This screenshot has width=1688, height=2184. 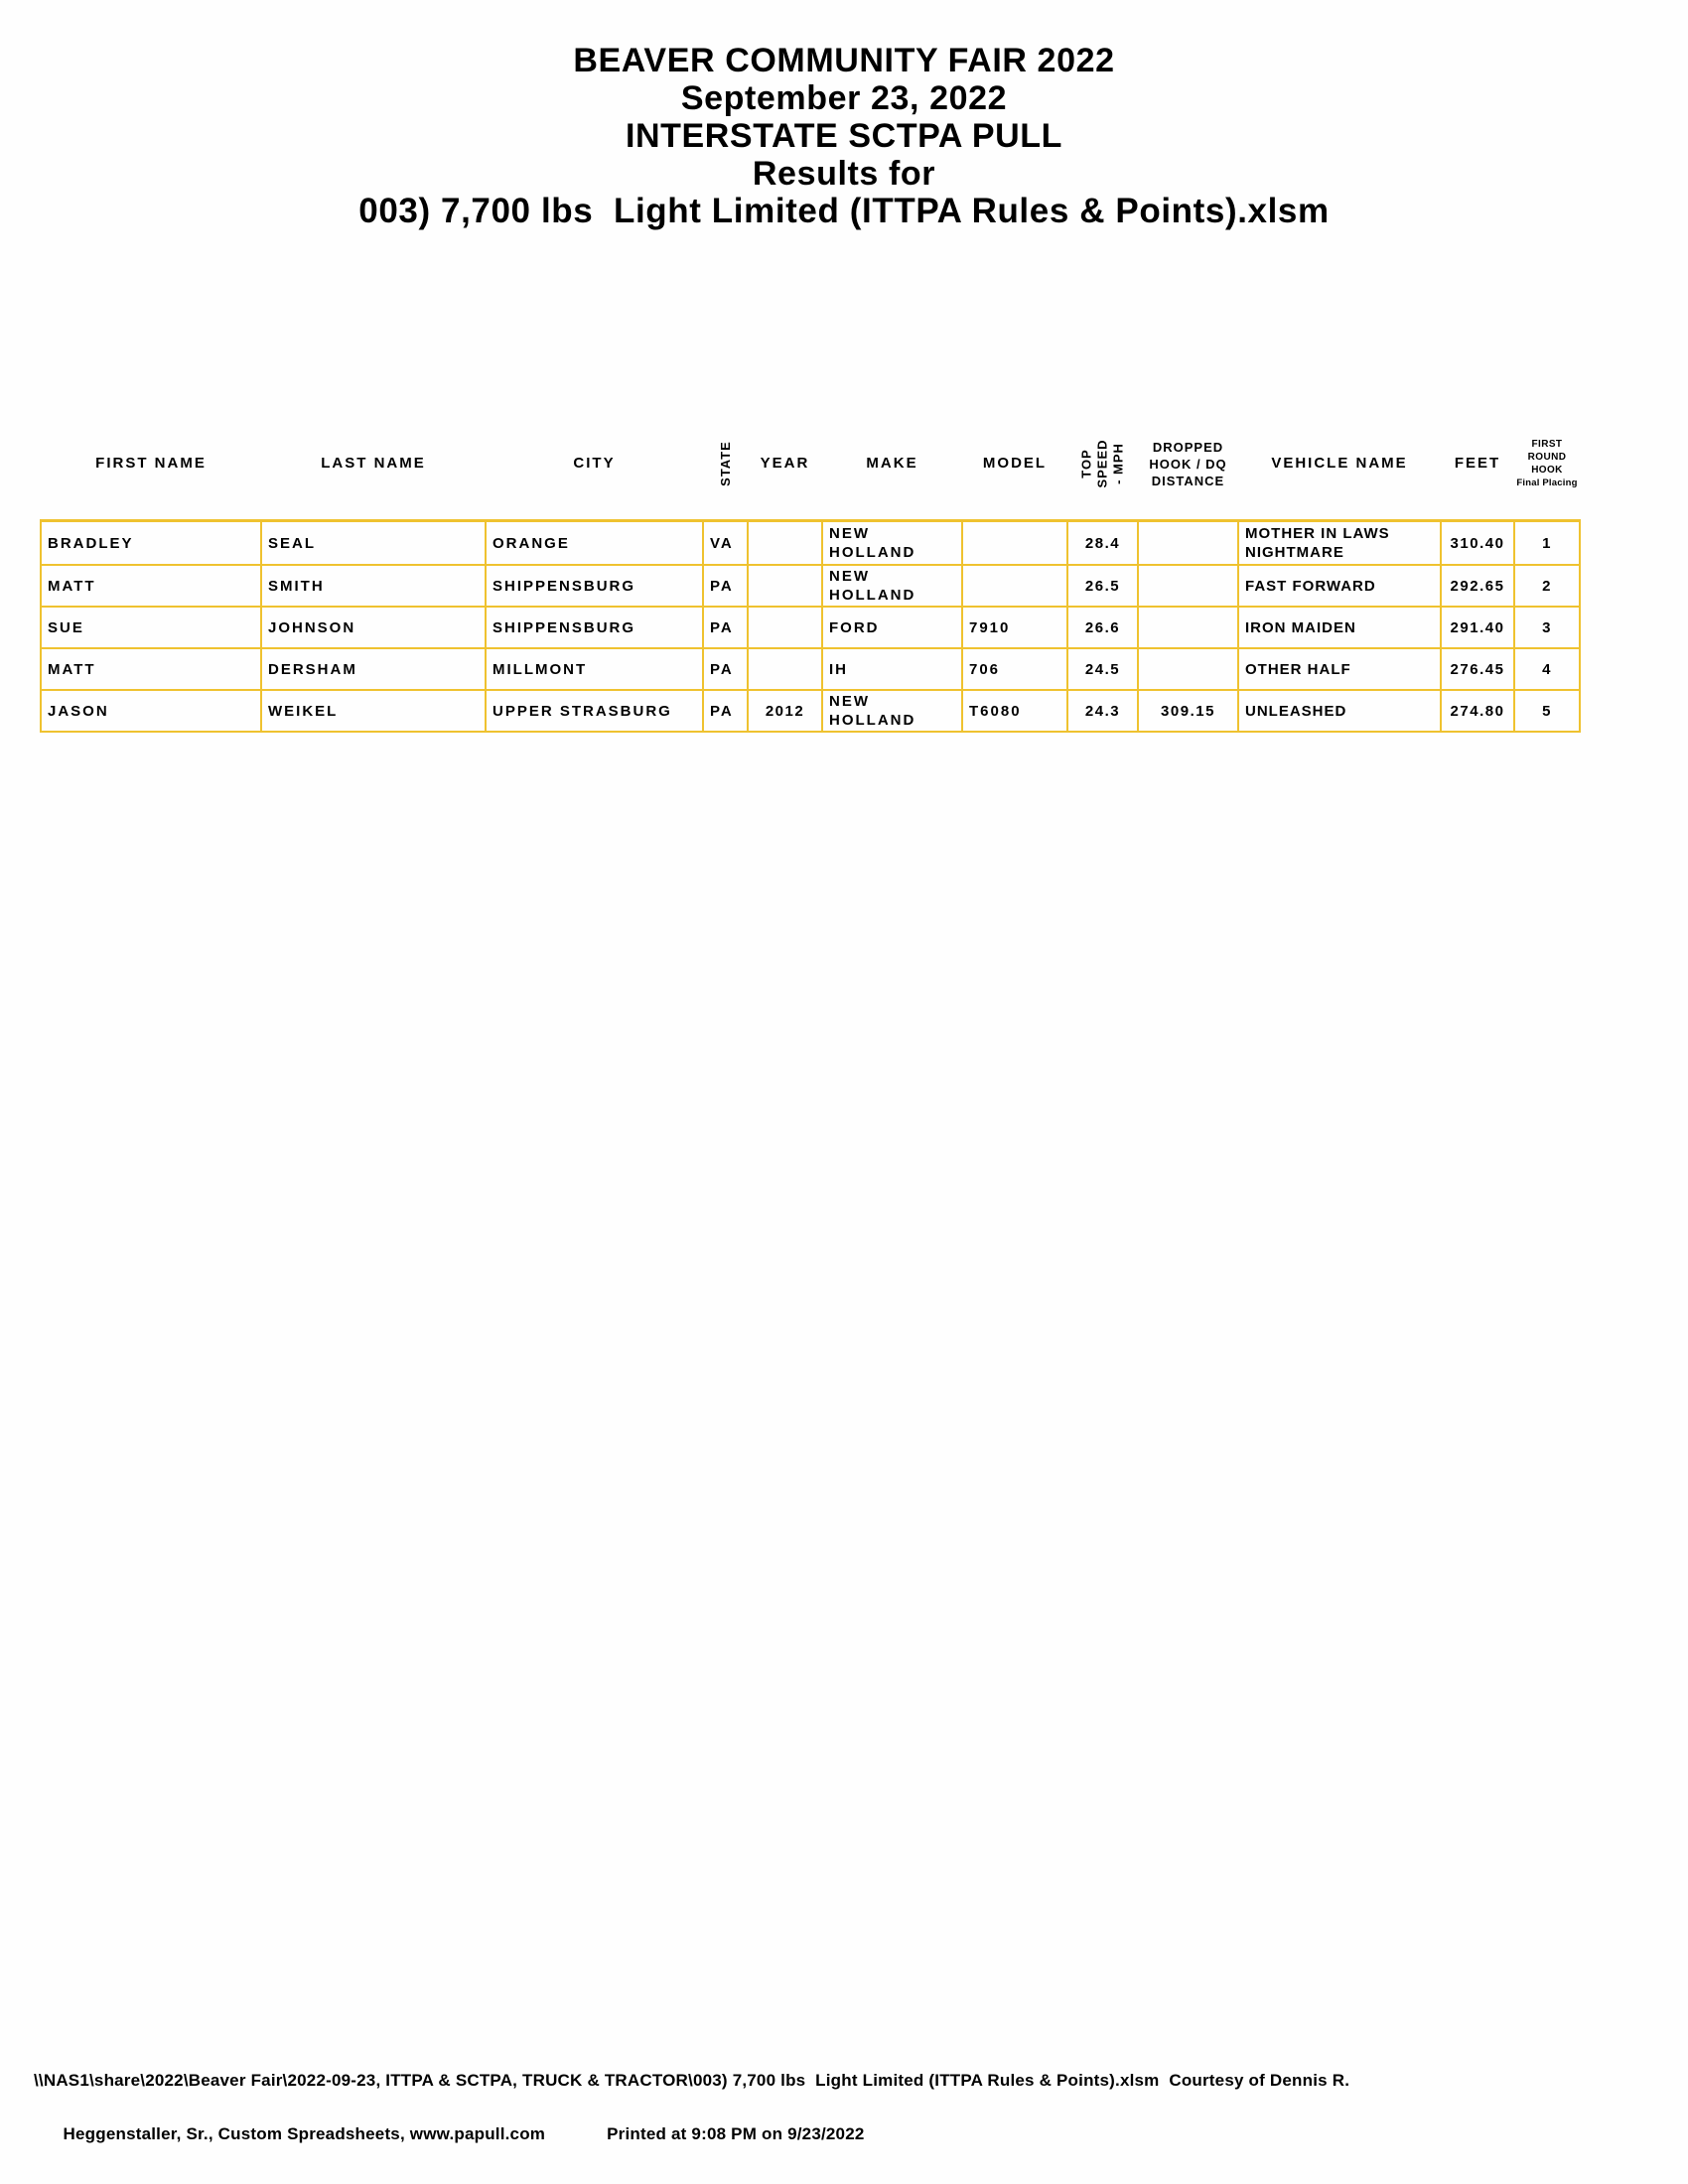 What do you see at coordinates (1102, 627) in the screenshot?
I see `cell-top-speed: 26.6` at bounding box center [1102, 627].